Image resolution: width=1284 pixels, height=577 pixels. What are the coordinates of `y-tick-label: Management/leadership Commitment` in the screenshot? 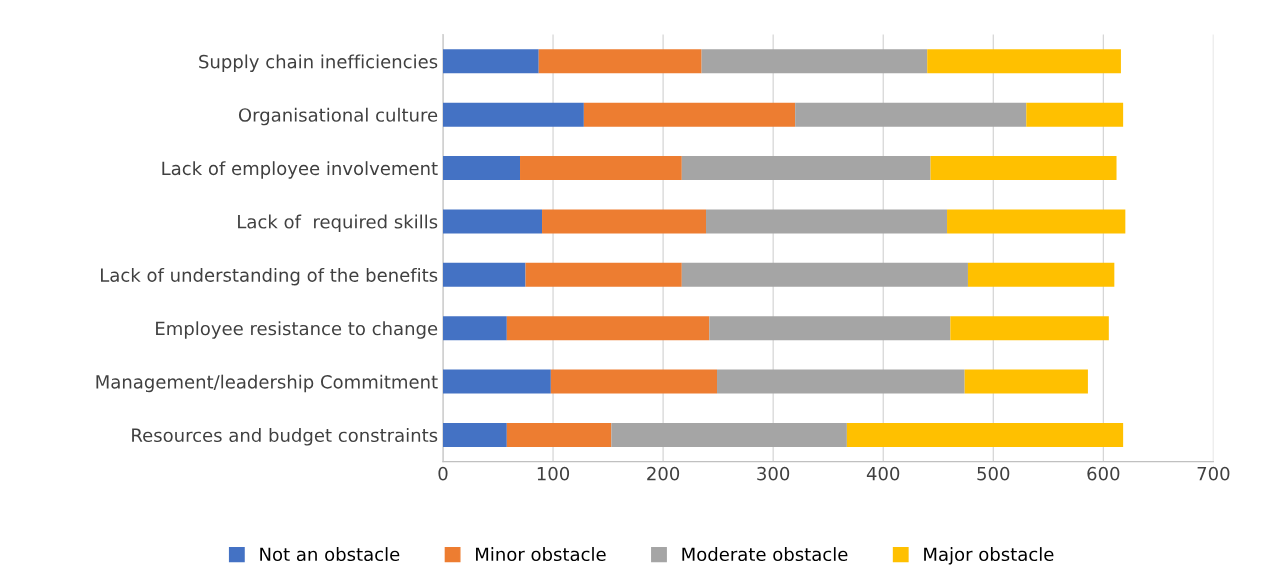 It's located at (267, 383).